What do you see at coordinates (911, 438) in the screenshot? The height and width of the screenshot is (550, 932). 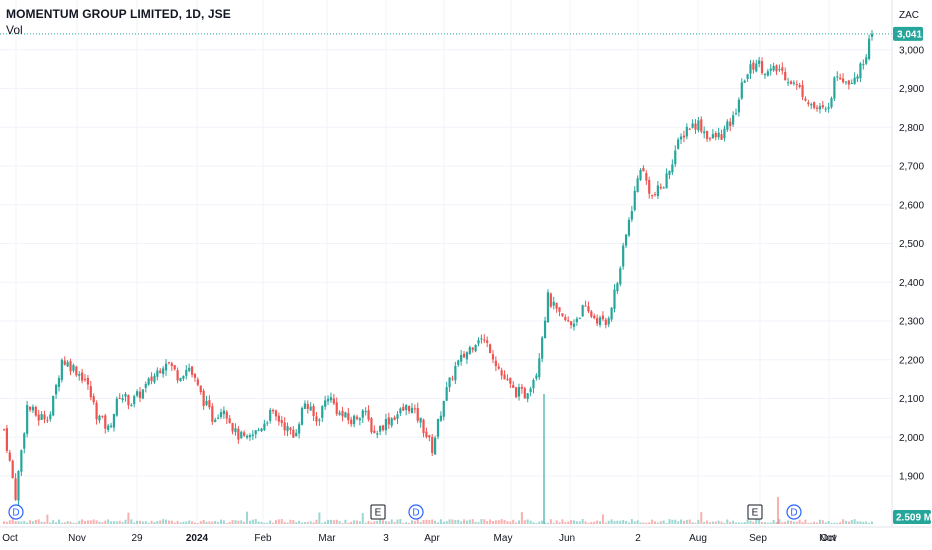 I see `price-tick-label: 2,000` at bounding box center [911, 438].